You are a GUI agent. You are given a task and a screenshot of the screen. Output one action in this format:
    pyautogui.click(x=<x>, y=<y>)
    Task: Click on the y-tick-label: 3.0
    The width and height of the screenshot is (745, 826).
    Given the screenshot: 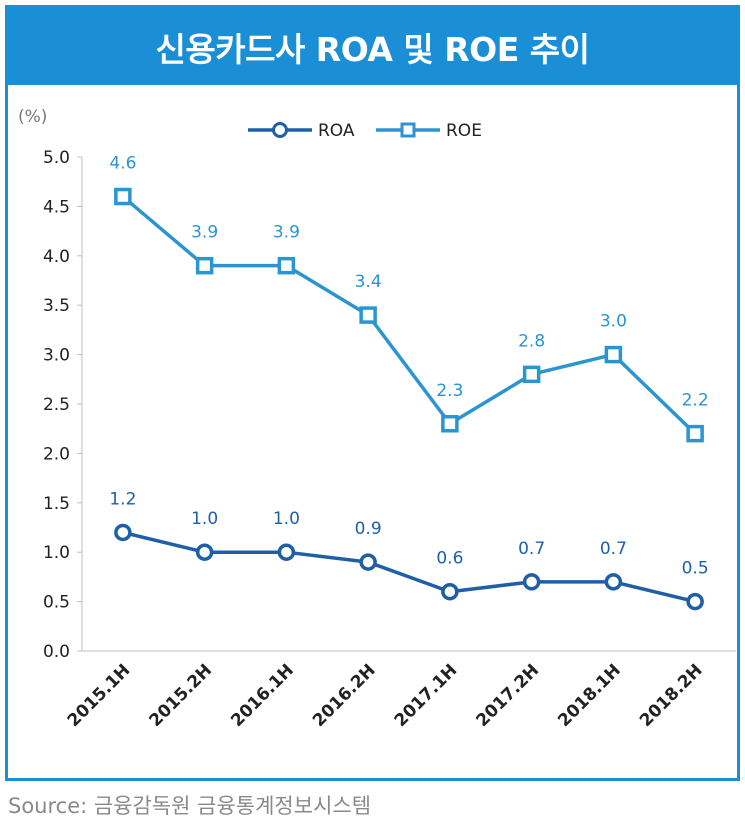 What is the action you would take?
    pyautogui.click(x=56, y=356)
    